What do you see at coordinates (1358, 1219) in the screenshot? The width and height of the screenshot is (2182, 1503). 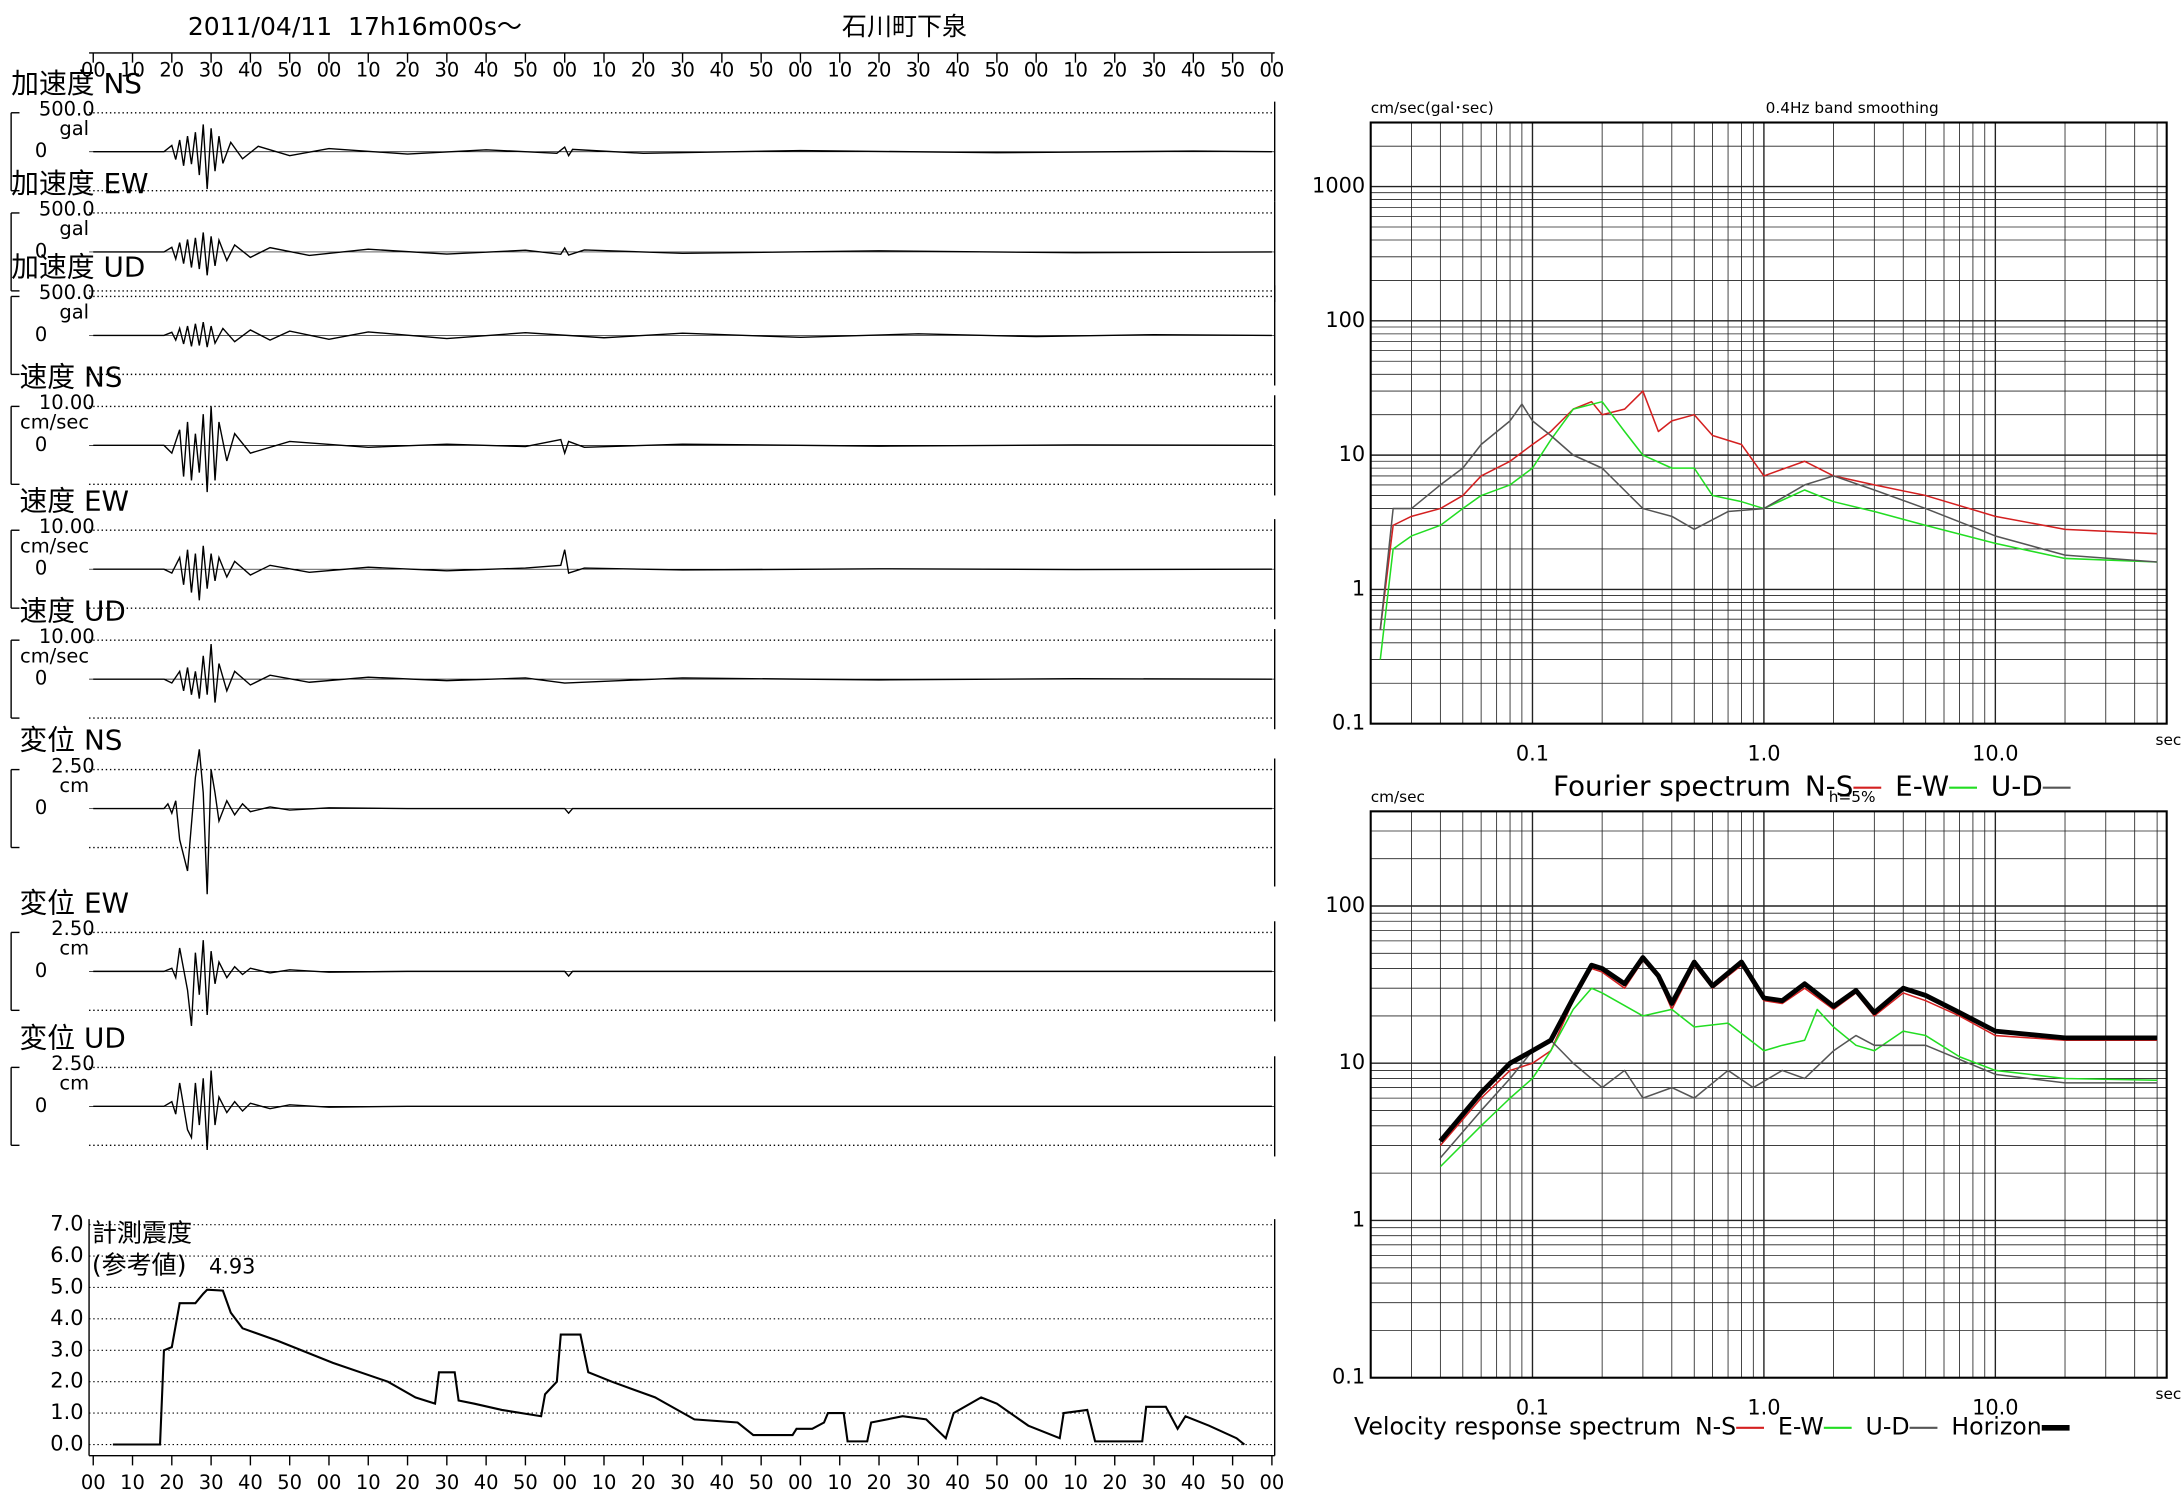 I see `y-tick-label: 1` at bounding box center [1358, 1219].